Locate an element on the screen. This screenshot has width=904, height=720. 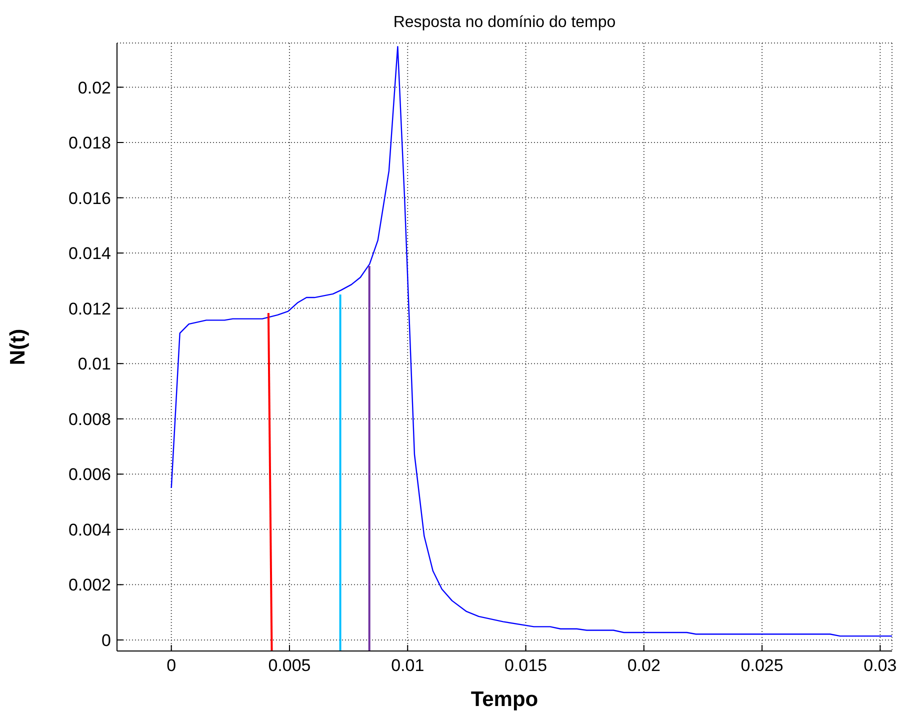
y-tick-label: 0.008 is located at coordinates (89, 419).